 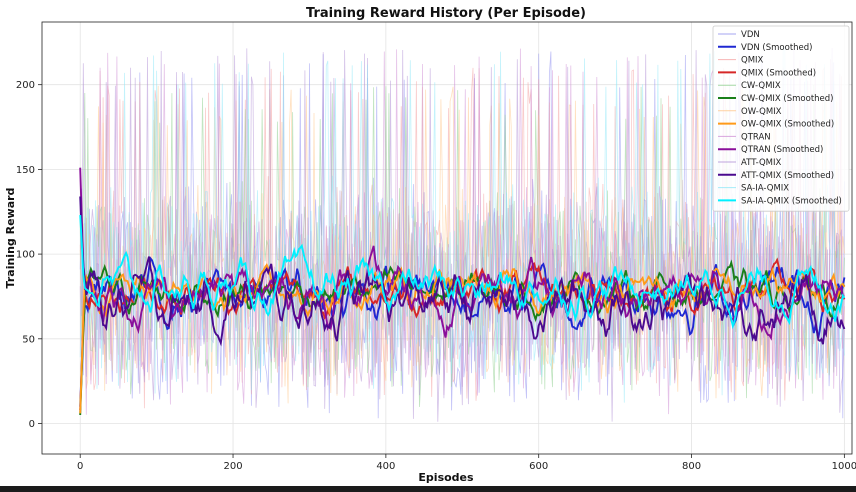 What do you see at coordinates (32, 424) in the screenshot?
I see `y-tick-label: 0` at bounding box center [32, 424].